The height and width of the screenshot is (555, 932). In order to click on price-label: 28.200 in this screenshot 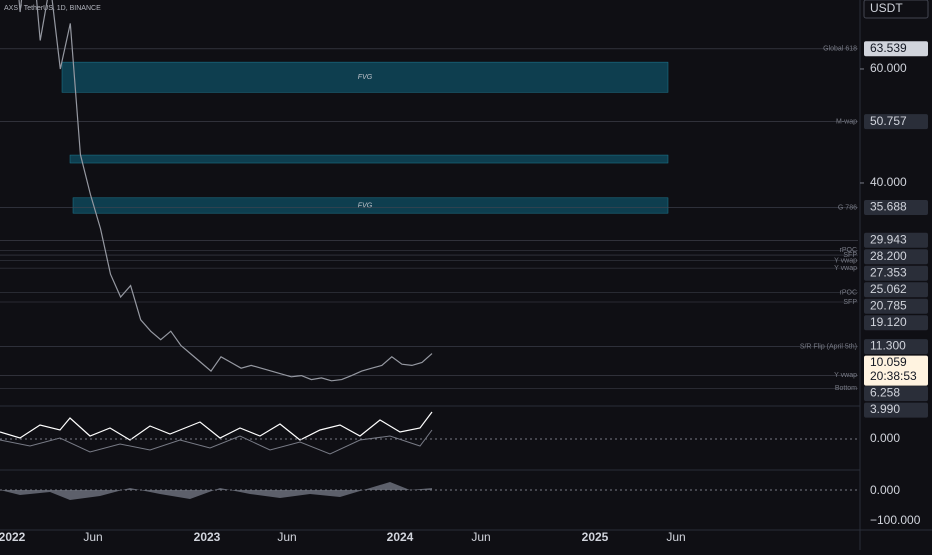, I will do `click(888, 256)`.